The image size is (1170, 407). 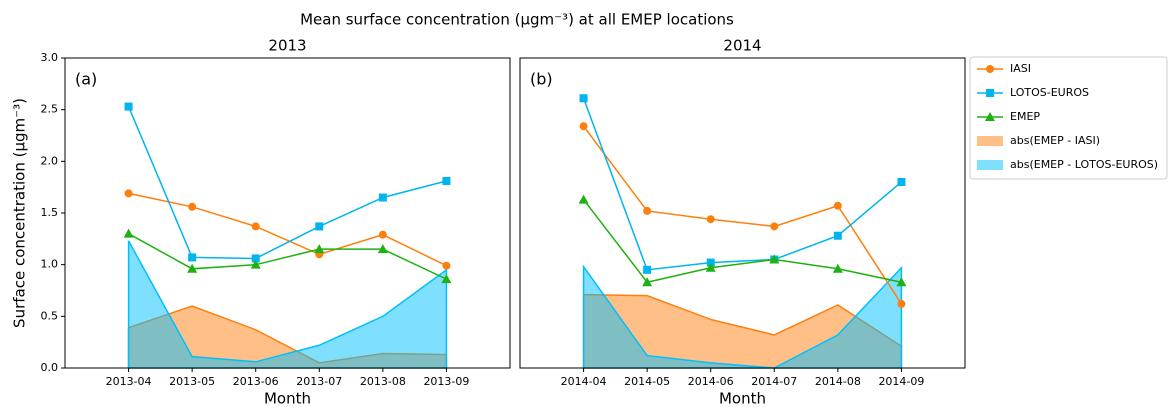 What do you see at coordinates (446, 381) in the screenshot?
I see `x-tick-label: 2013-09` at bounding box center [446, 381].